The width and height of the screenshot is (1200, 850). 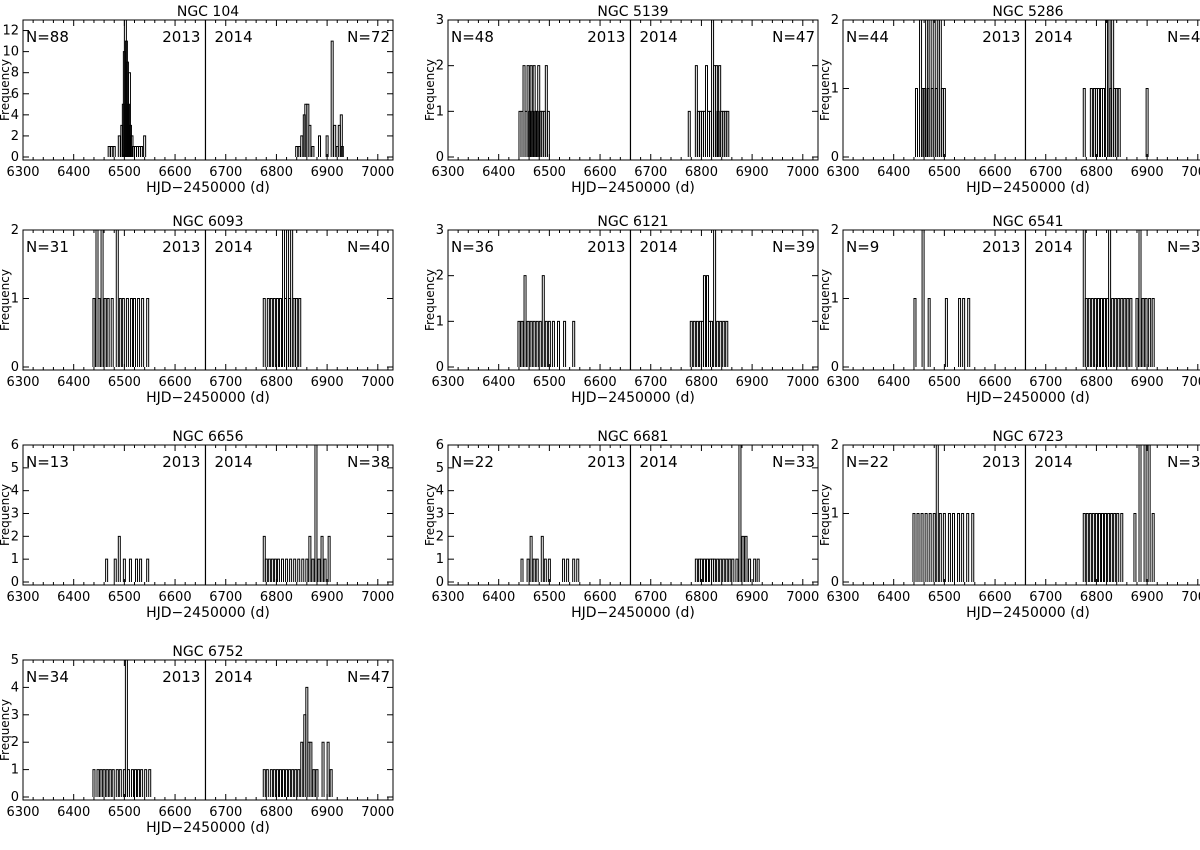 I want to click on y-tick-label: 4, so click(x=440, y=491).